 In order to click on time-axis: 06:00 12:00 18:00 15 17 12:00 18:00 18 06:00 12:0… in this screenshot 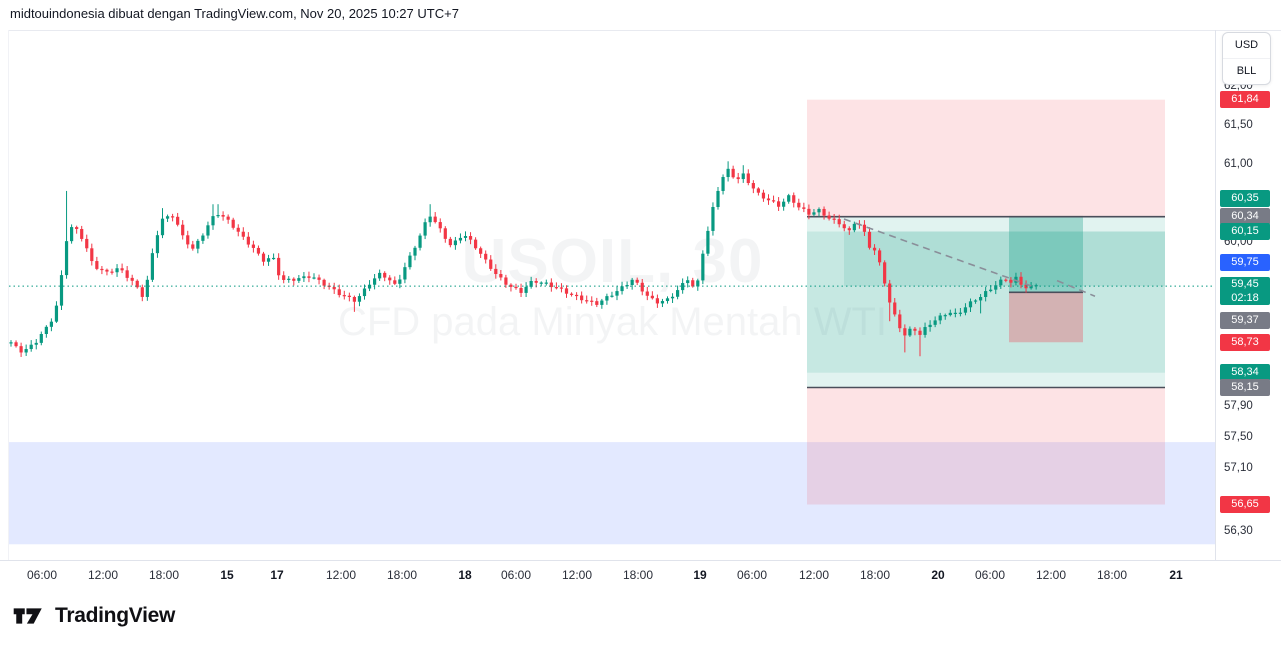, I will do `click(640, 576)`.